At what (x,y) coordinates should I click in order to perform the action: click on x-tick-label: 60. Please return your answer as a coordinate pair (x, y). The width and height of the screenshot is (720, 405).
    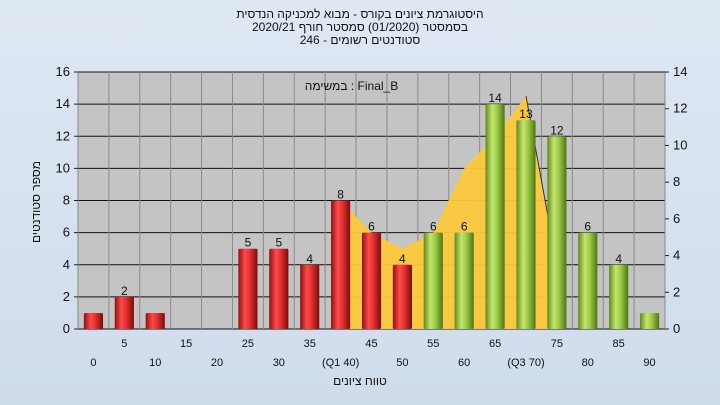
    Looking at the image, I should click on (464, 363).